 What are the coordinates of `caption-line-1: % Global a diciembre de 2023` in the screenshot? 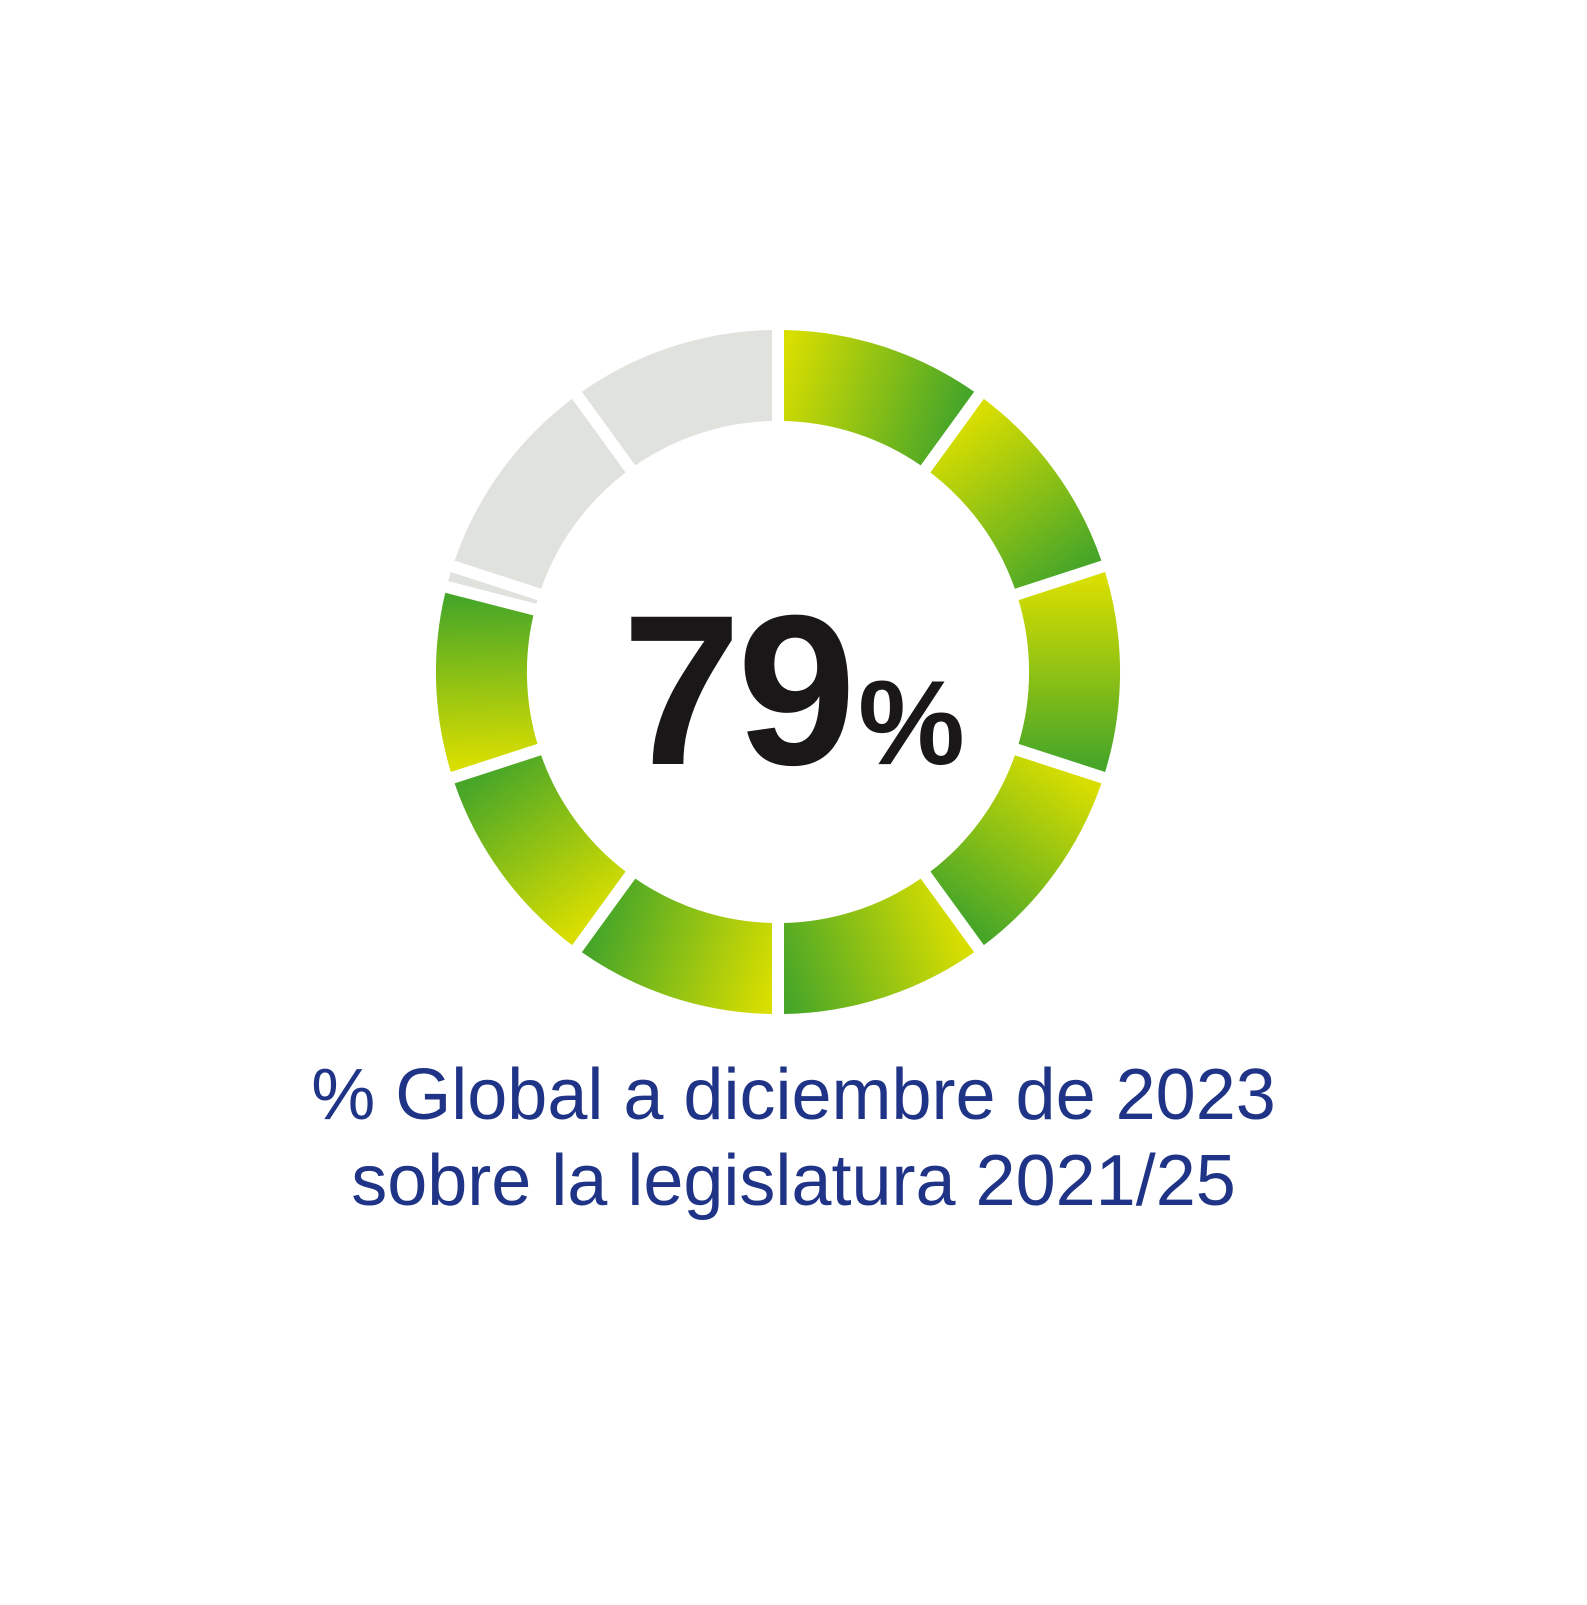 It's located at (793, 1095).